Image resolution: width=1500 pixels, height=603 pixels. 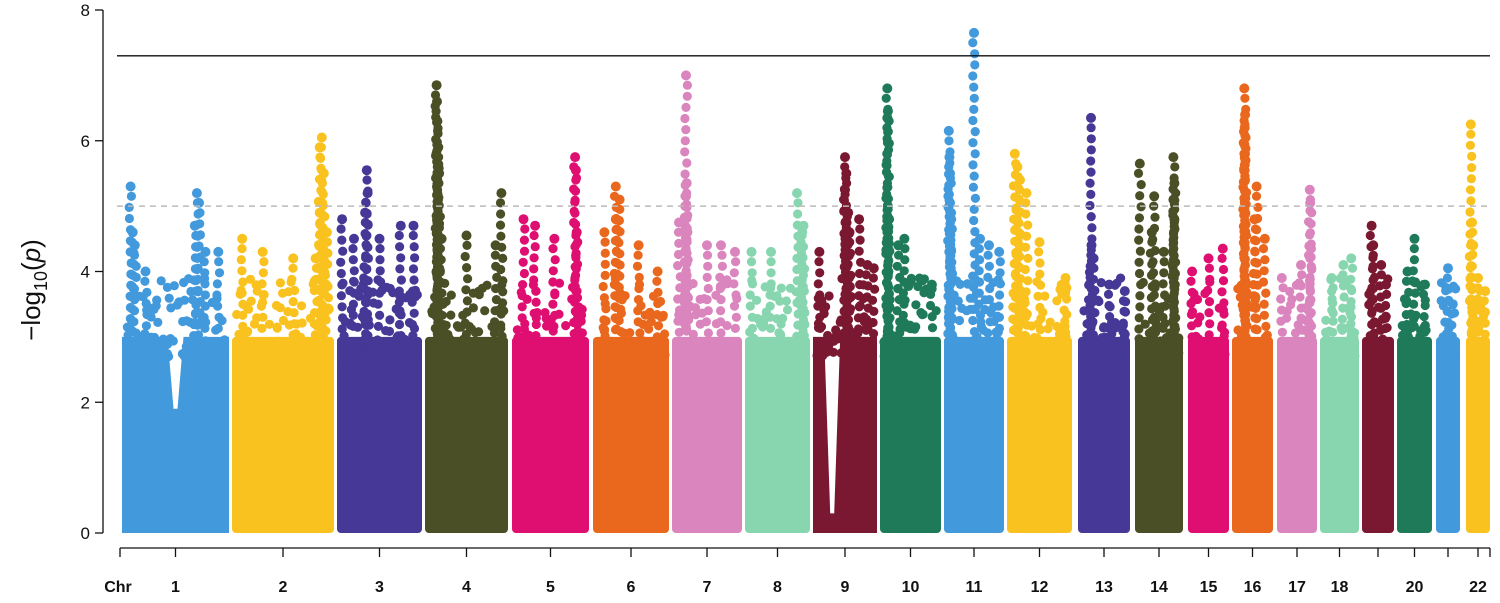 What do you see at coordinates (1343, 265) in the screenshot?
I see `chr-18-peak-point` at bounding box center [1343, 265].